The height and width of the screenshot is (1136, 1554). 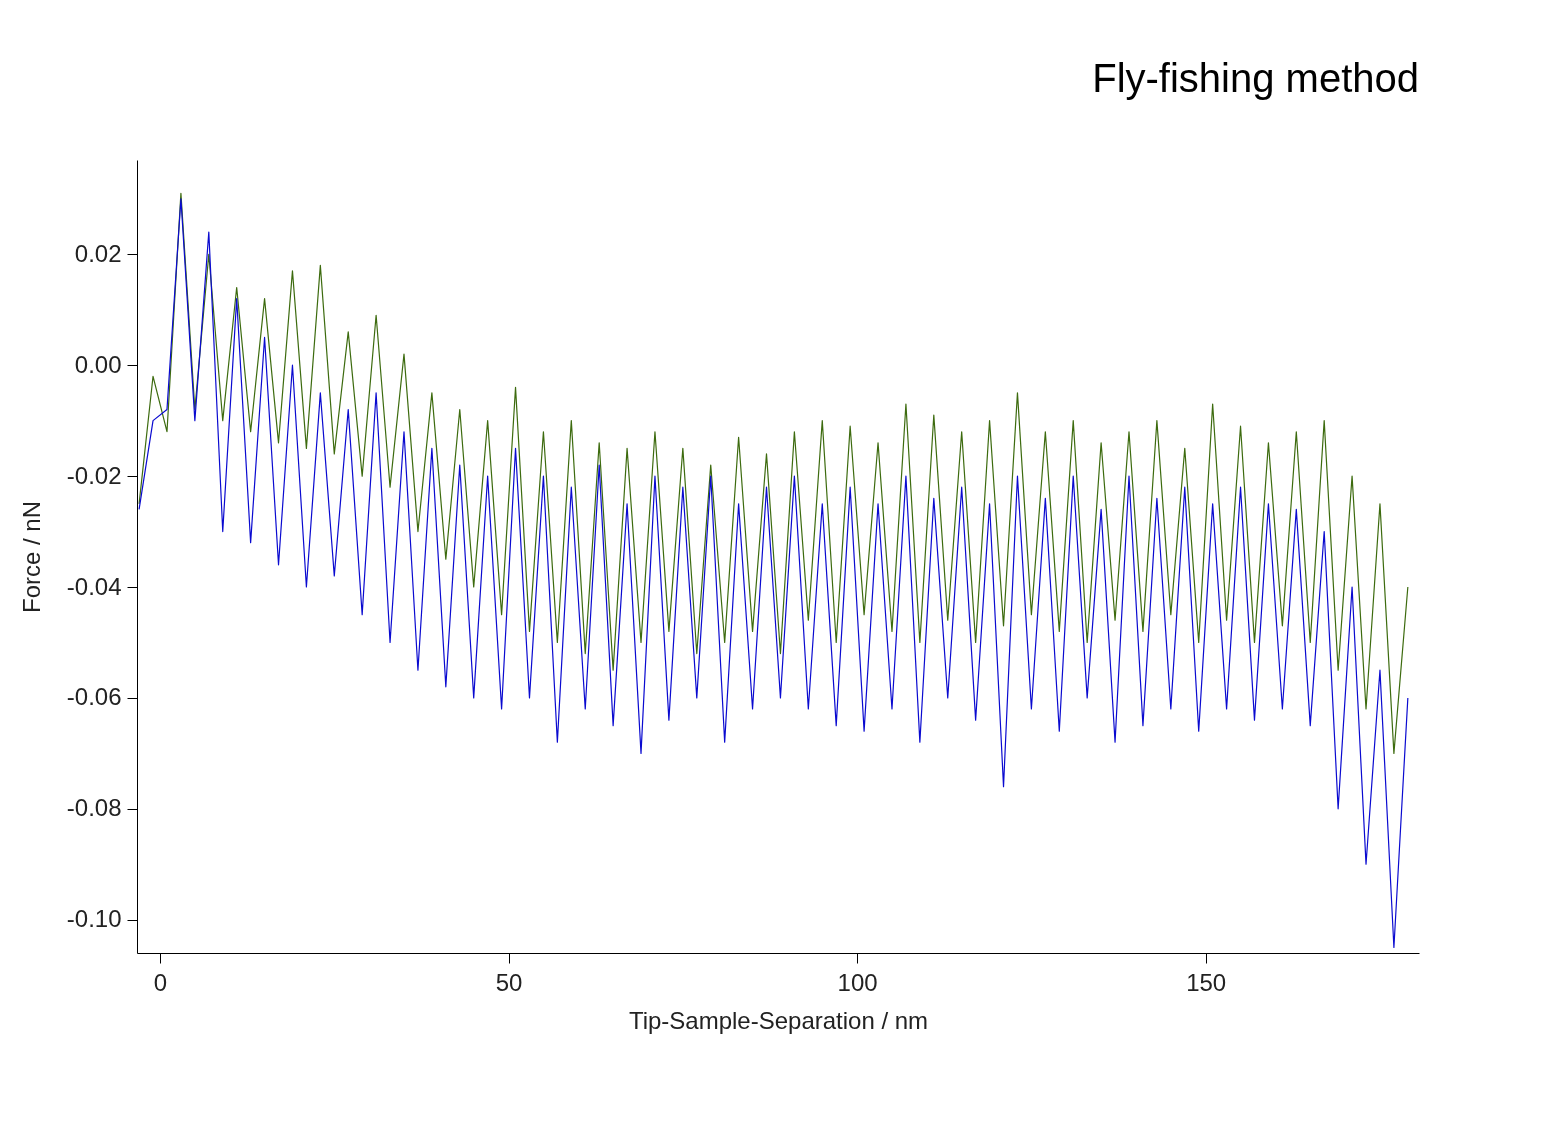 What do you see at coordinates (857, 982) in the screenshot?
I see `x-tick-label: 100` at bounding box center [857, 982].